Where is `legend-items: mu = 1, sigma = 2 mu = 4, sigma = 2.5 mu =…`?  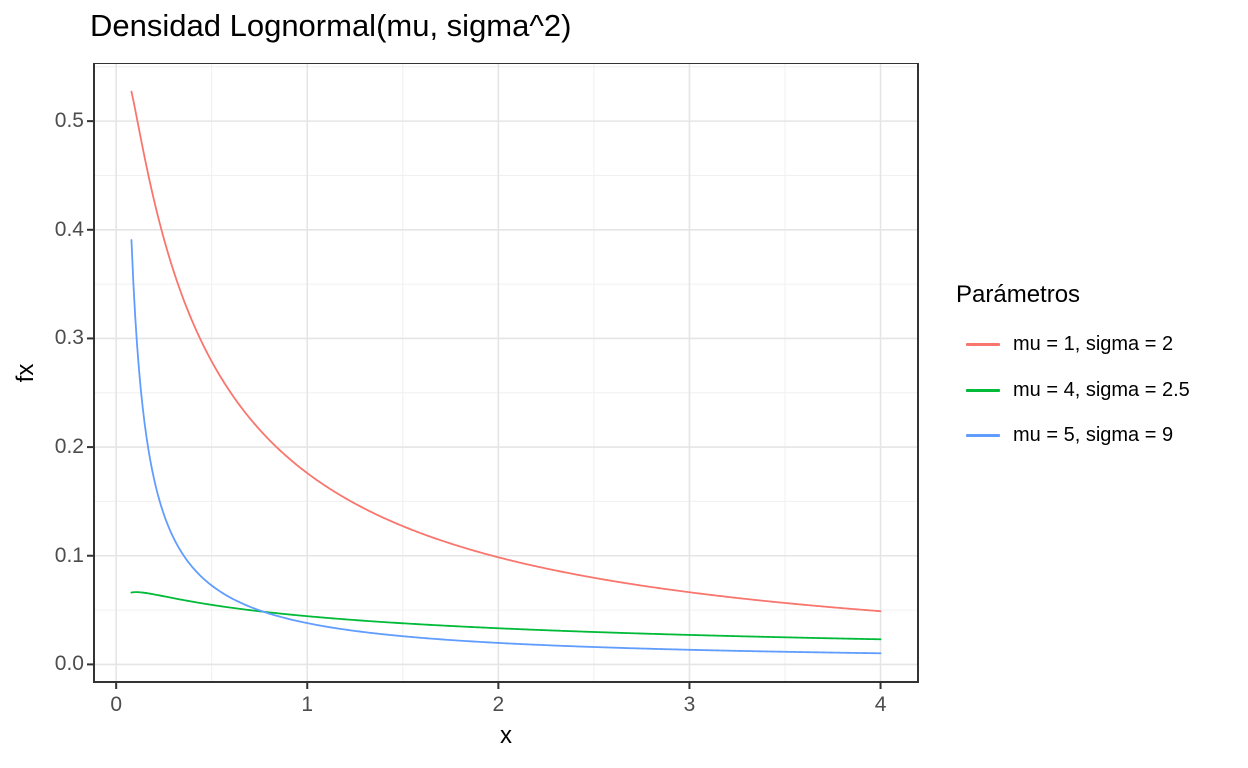
legend-items: mu = 1, sigma = 2 mu = 4, sigma = 2.5 mu =… is located at coordinates (1102, 390).